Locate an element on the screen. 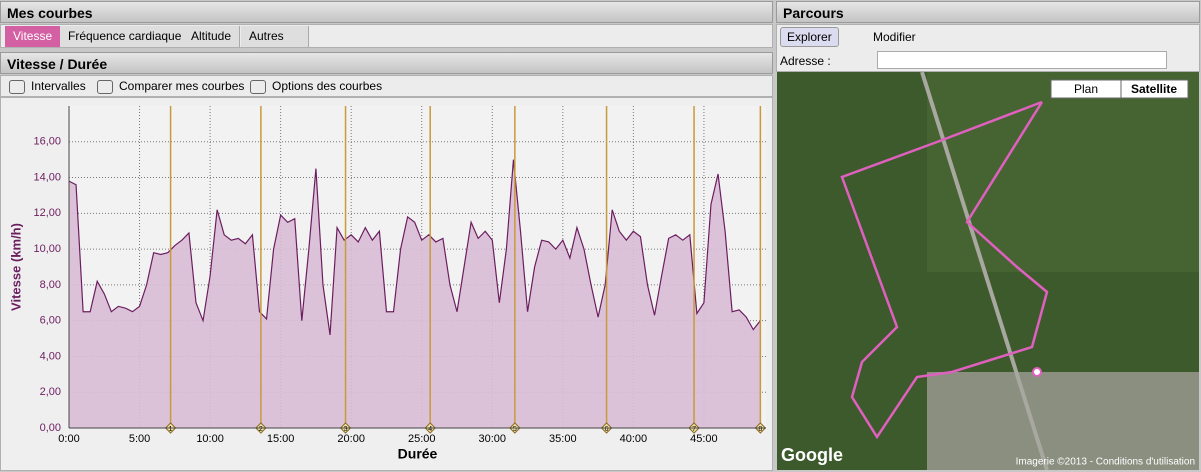 Image resolution: width=1201 pixels, height=472 pixels. y-tick-label: 0,00 is located at coordinates (50, 428).